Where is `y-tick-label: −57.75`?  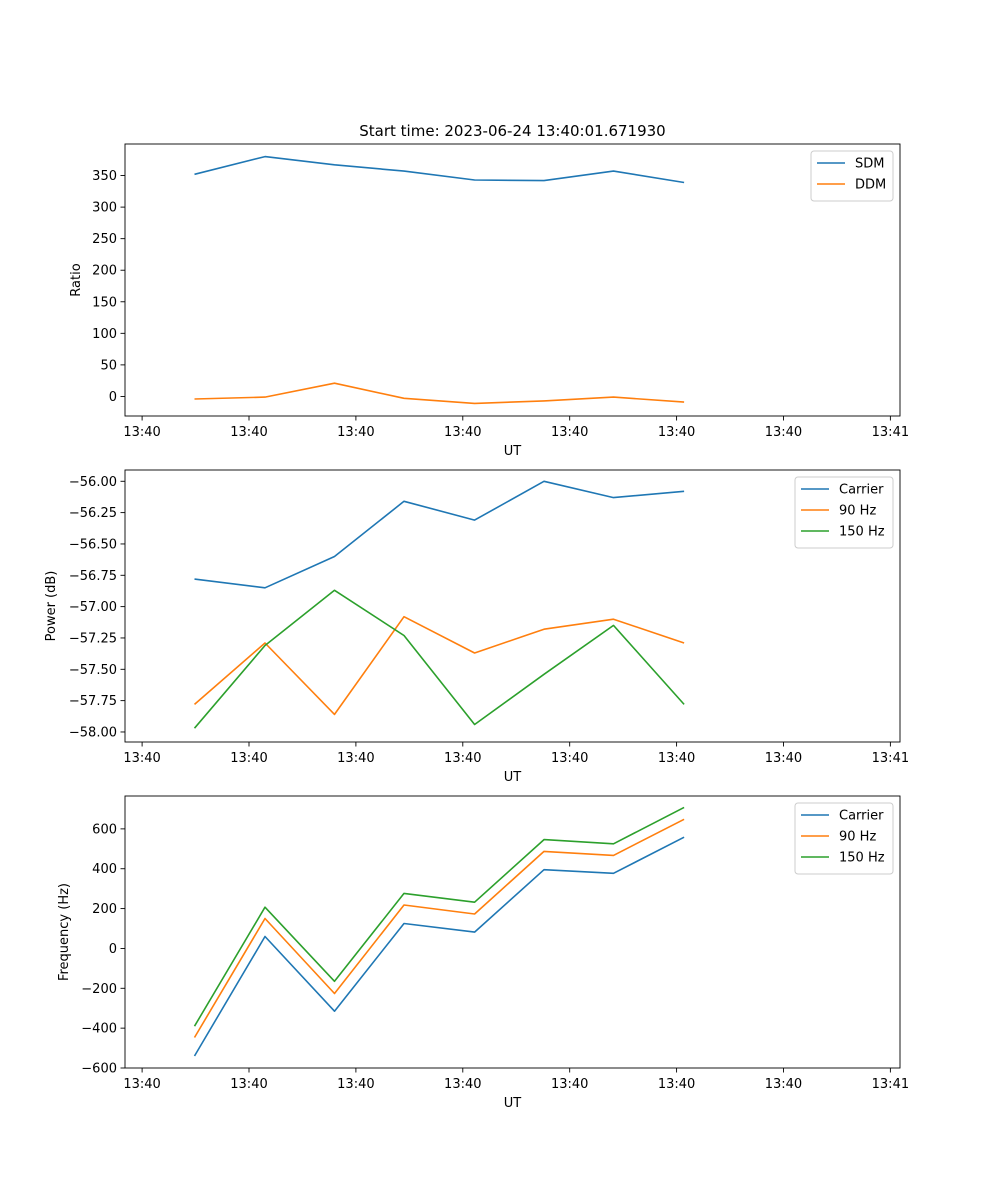 y-tick-label: −57.75 is located at coordinates (93, 701).